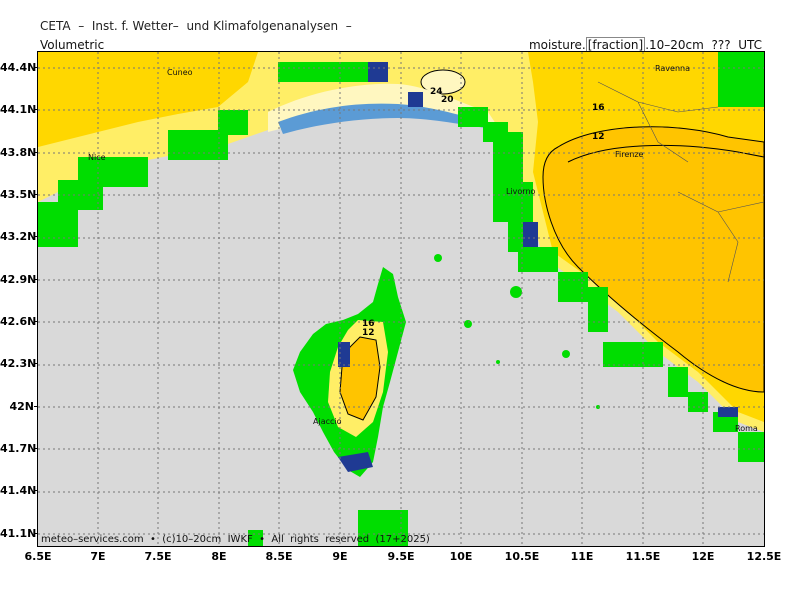 Image resolution: width=800 pixels, height=600 pixels. What do you see at coordinates (327, 421) in the screenshot?
I see `city-ajaccio: Ajaccio` at bounding box center [327, 421].